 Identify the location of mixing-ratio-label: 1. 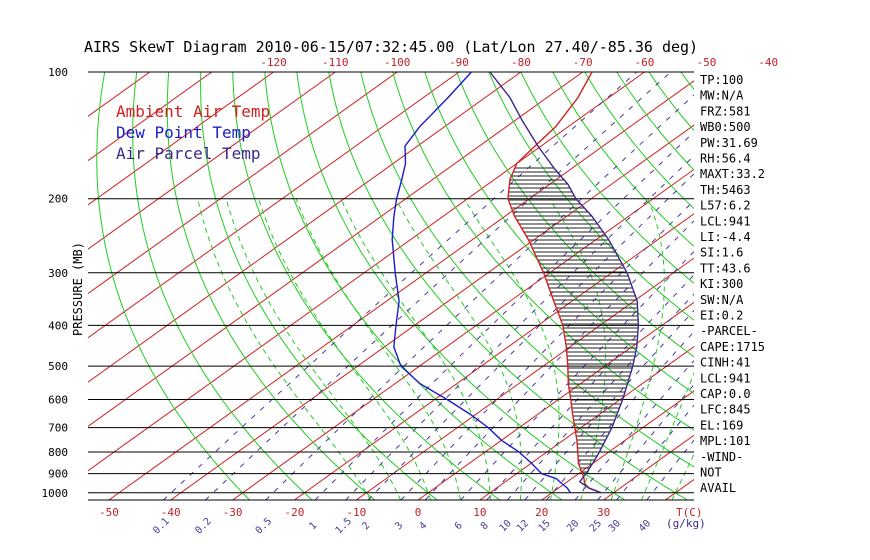
(313, 526).